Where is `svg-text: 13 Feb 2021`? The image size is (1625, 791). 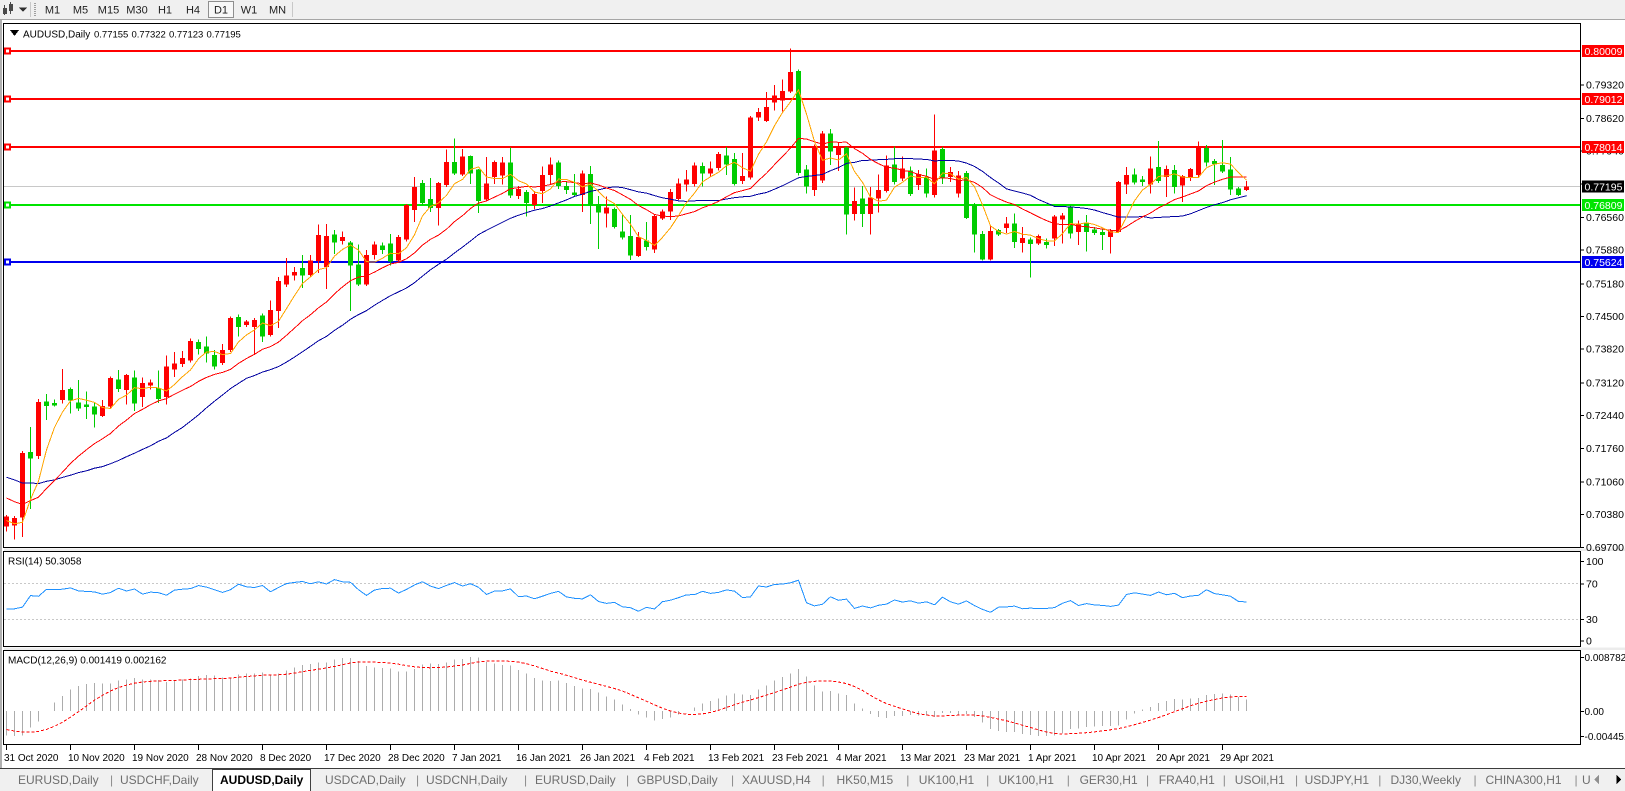
svg-text: 13 Feb 2021 is located at coordinates (736, 758).